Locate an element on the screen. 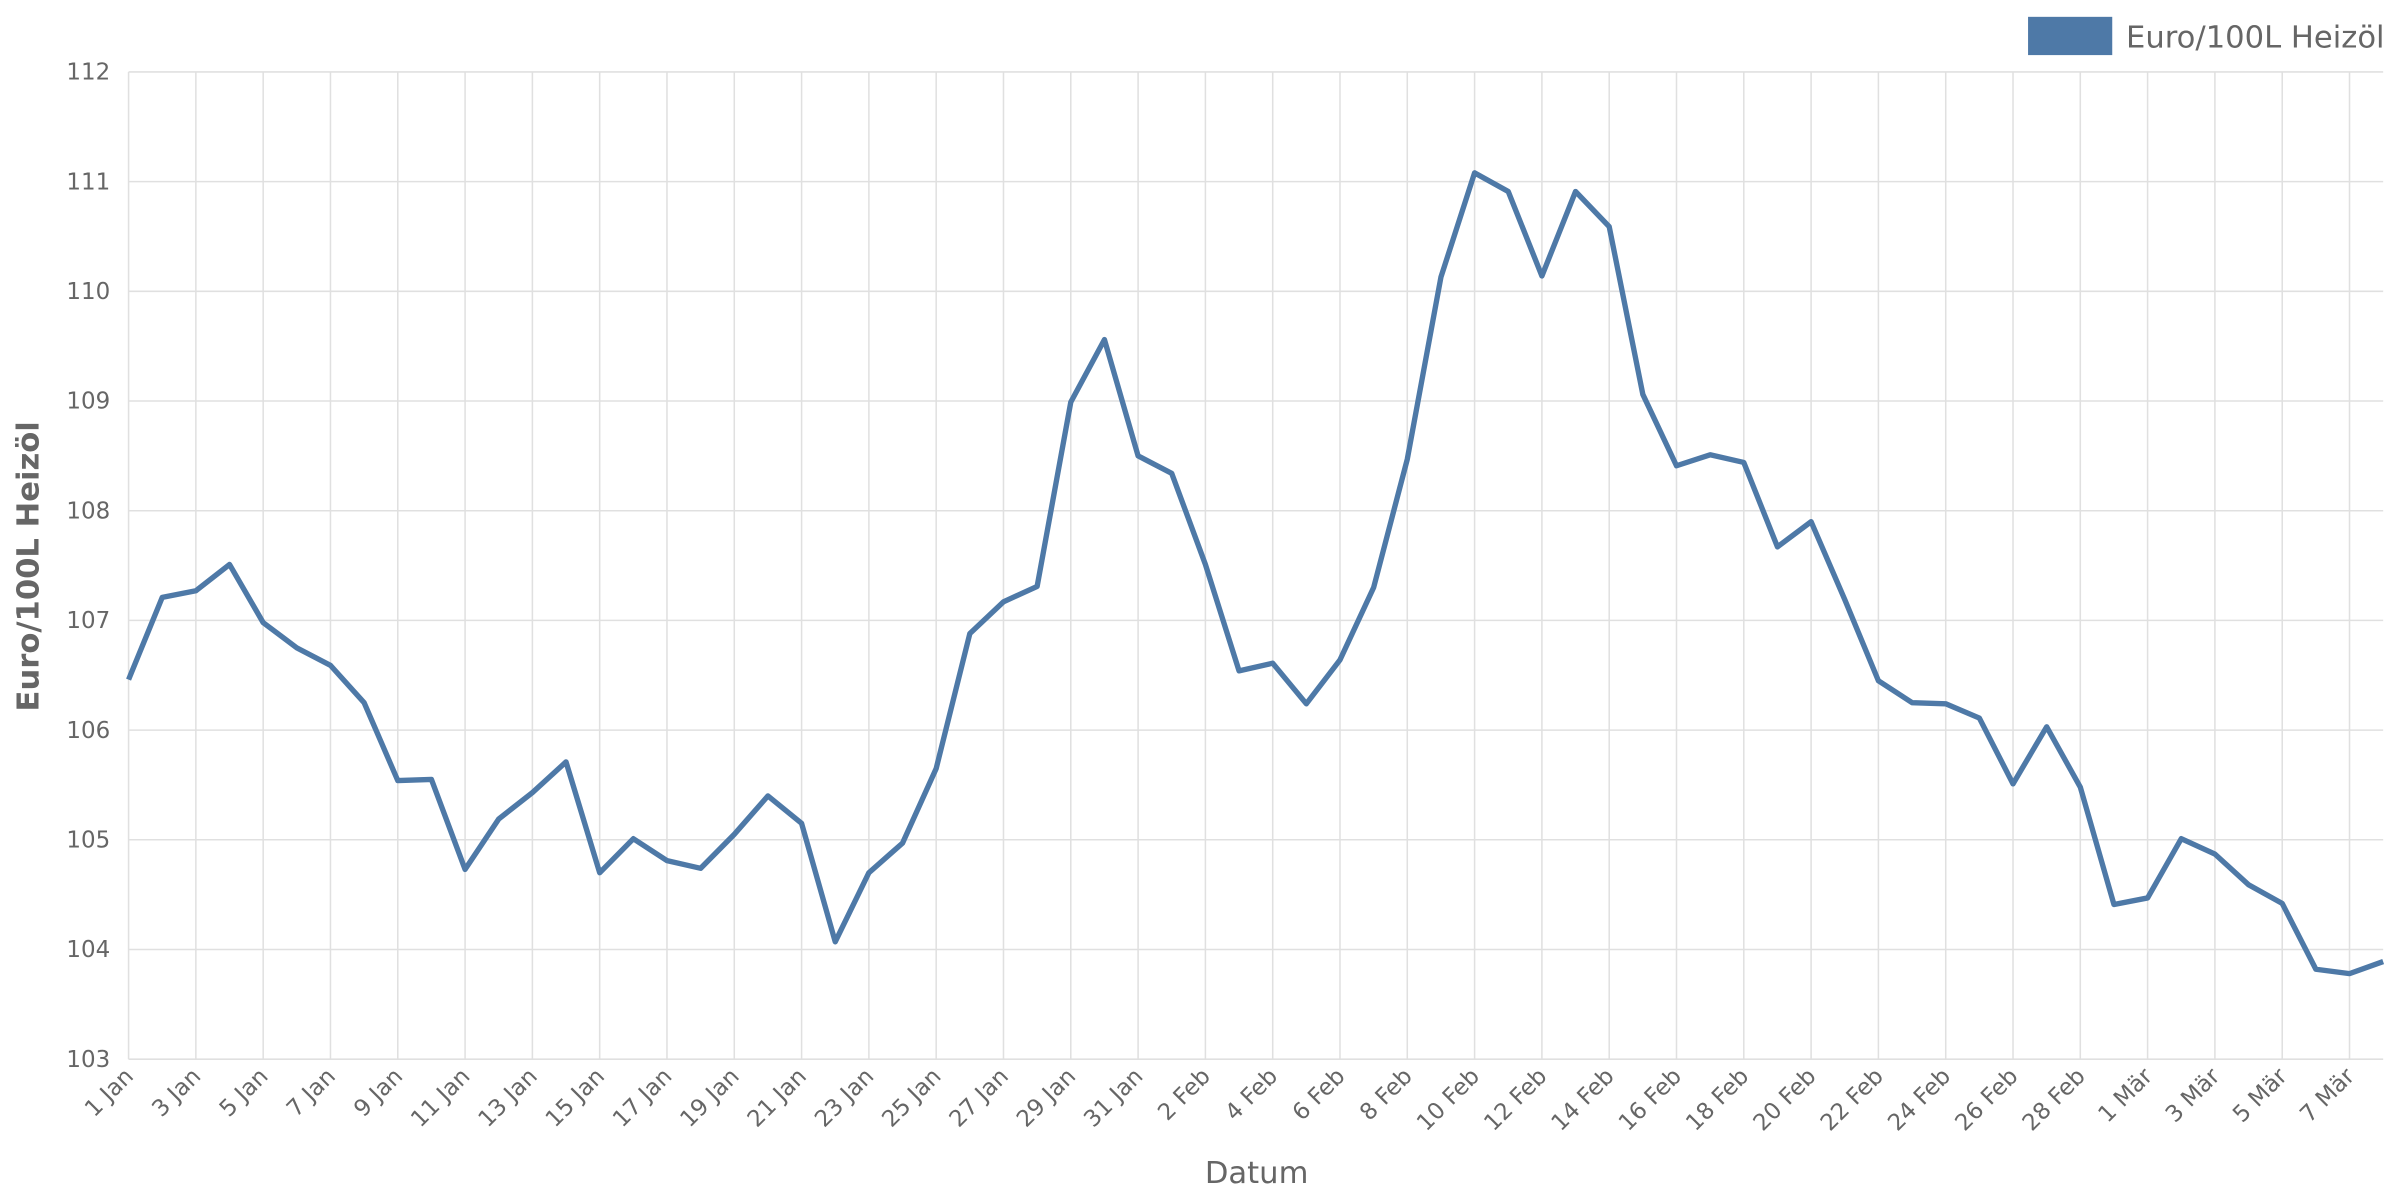 The height and width of the screenshot is (1200, 2400). x-tick-label: 3 Mär is located at coordinates (2193, 1095).